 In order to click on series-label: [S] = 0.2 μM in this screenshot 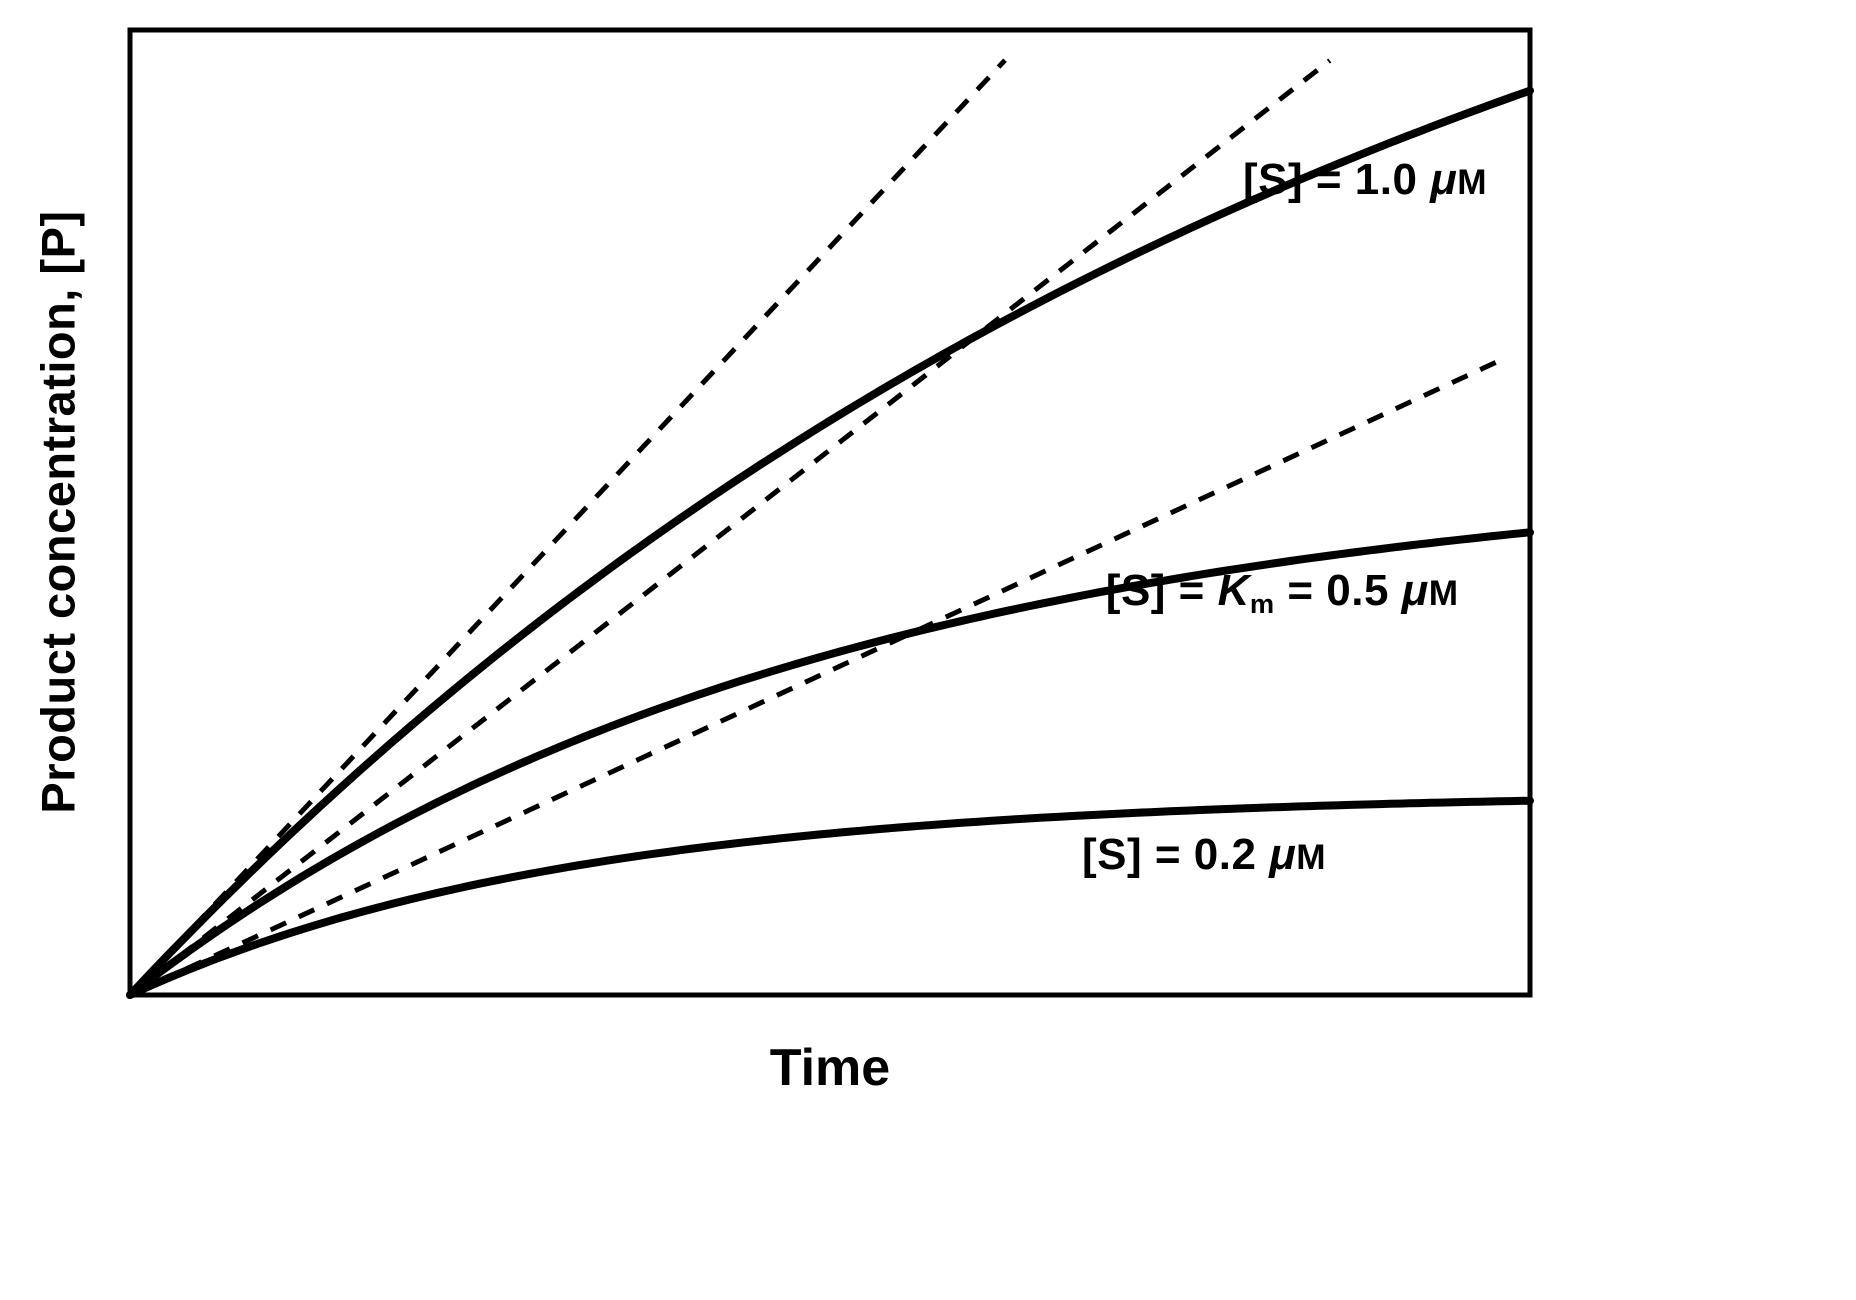, I will do `click(1204, 855)`.